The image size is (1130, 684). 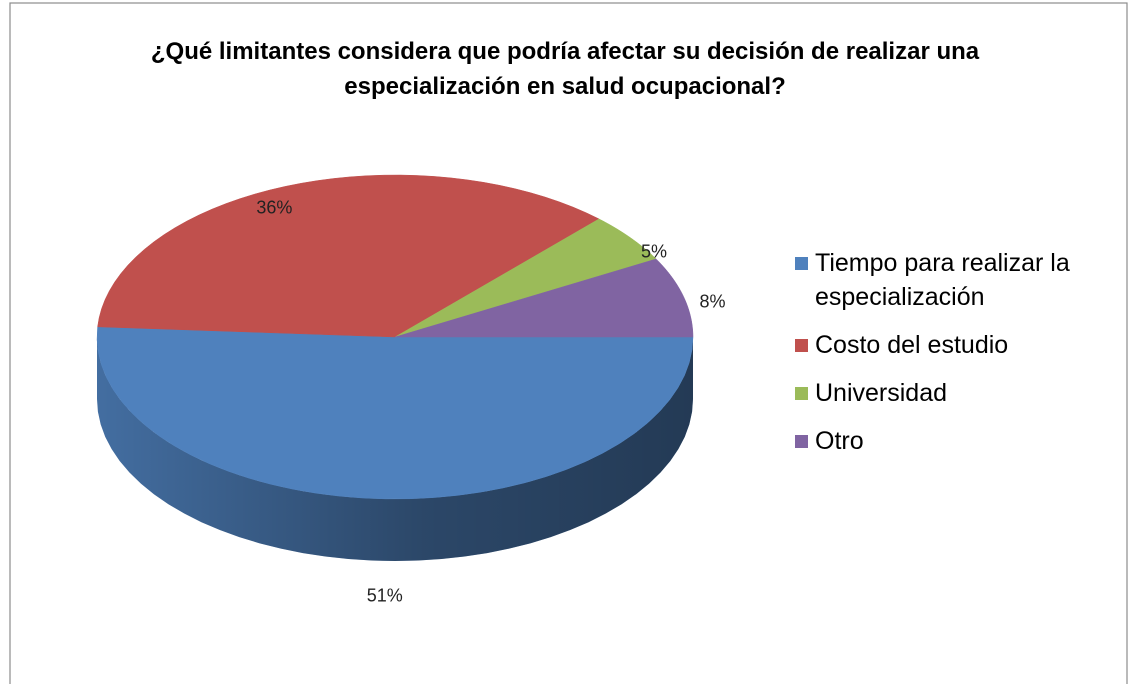 I want to click on data-label: 36%, so click(x=274, y=208).